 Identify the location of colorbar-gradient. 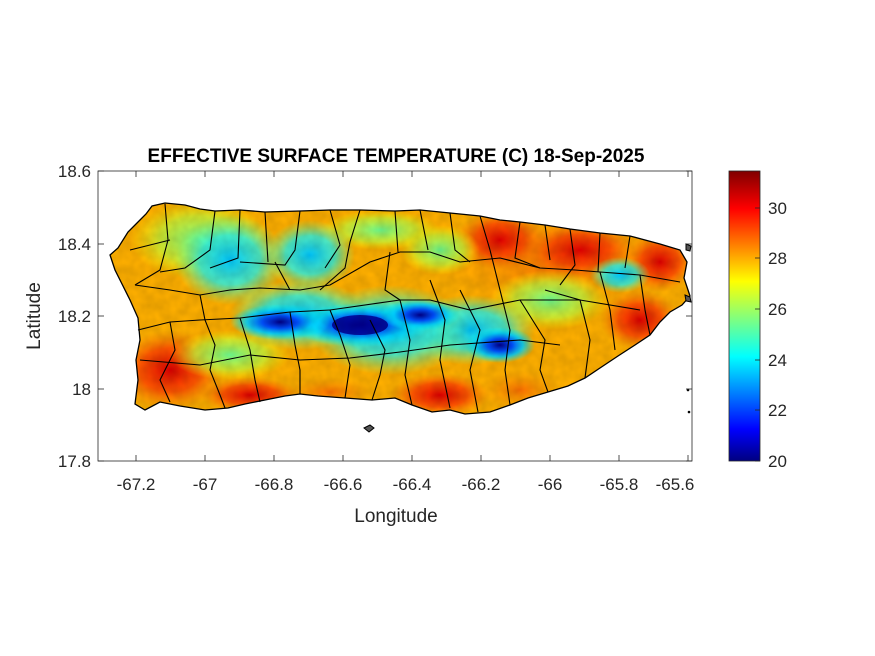
(744, 316).